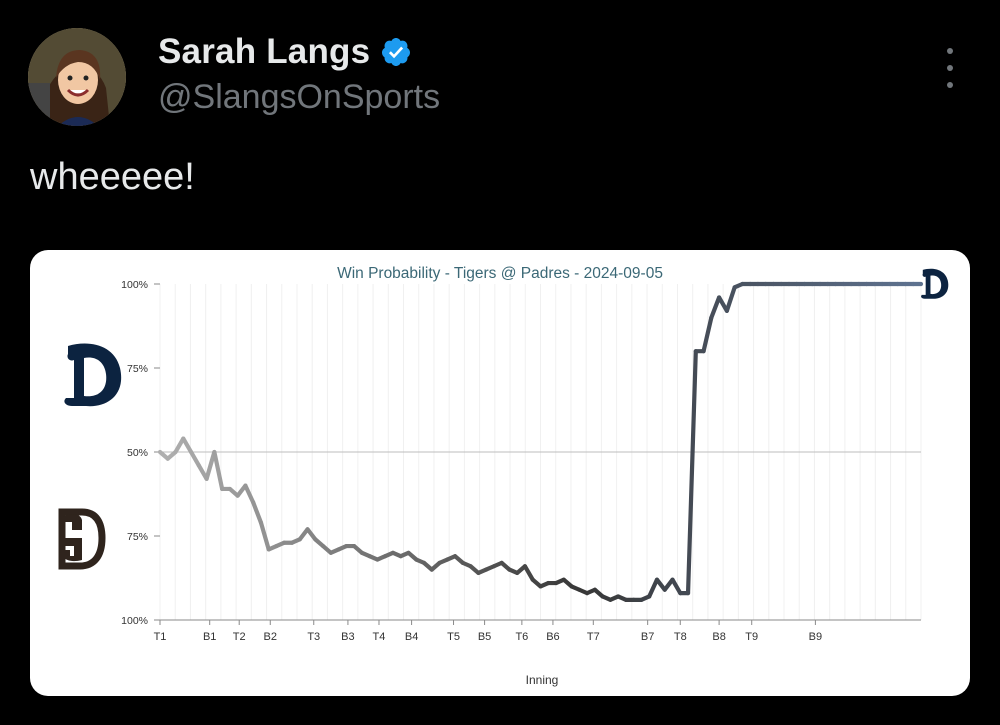  What do you see at coordinates (411, 637) in the screenshot?
I see `x-tick-label: B4` at bounding box center [411, 637].